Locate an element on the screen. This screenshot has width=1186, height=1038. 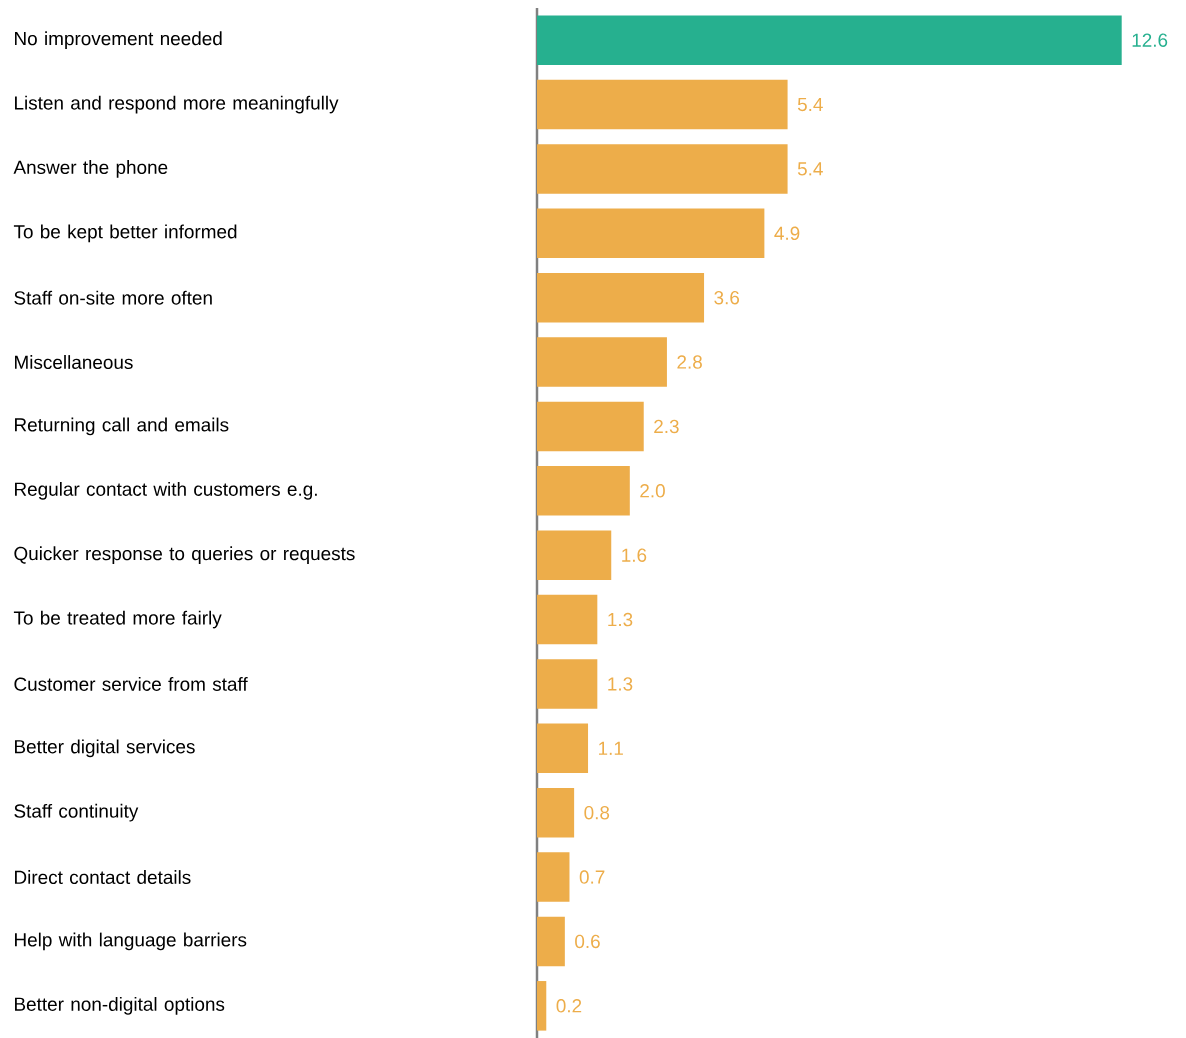
y-tick-label: Quicker response to queries or requests is located at coordinates (184, 555).